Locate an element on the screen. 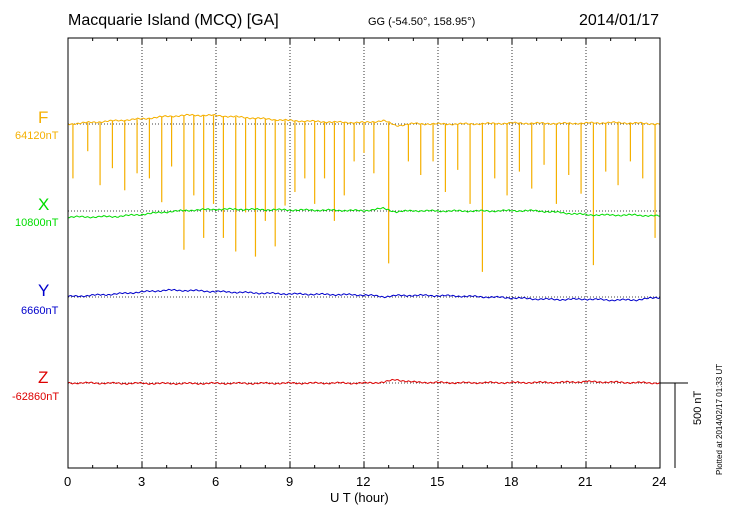 The image size is (730, 520). component-label-f: F is located at coordinates (43, 117).